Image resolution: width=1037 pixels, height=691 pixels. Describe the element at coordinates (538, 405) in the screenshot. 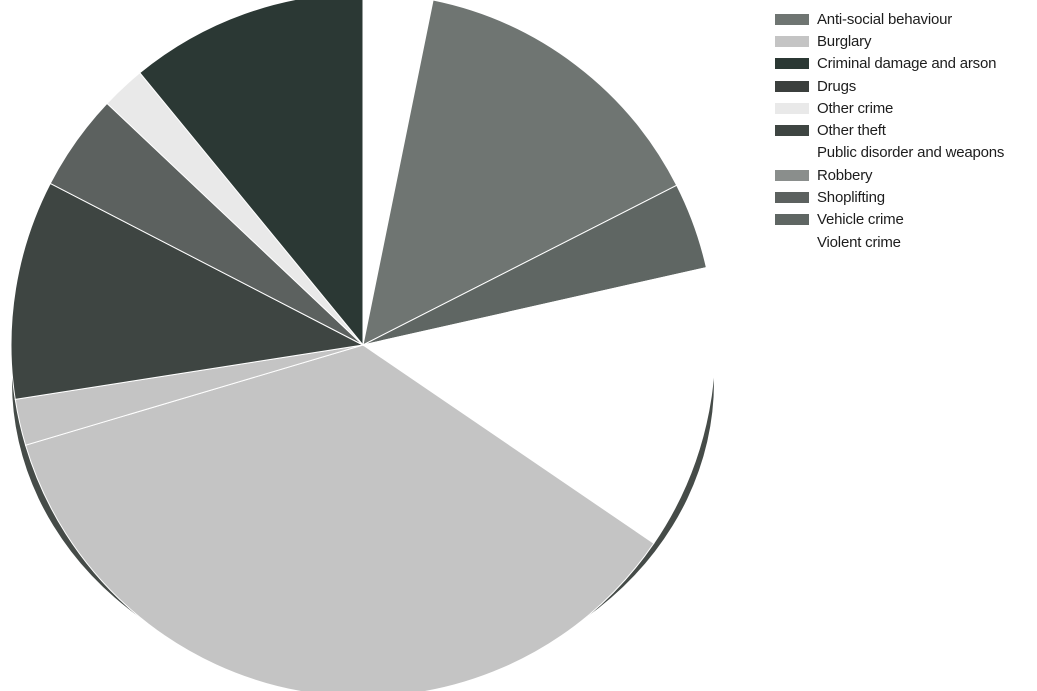

I see `pie-slice-violent-crime` at that location.